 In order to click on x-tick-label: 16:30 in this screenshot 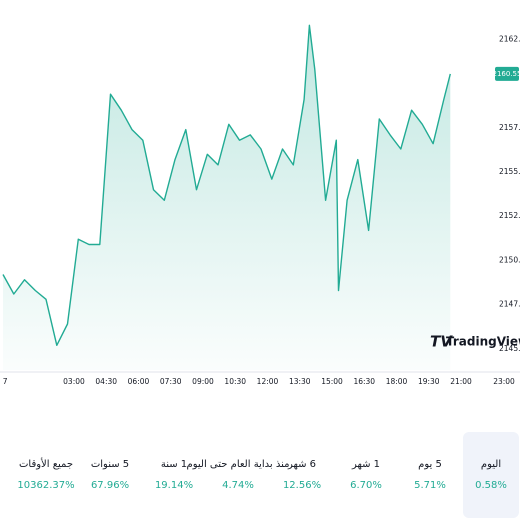, I will do `click(364, 381)`.